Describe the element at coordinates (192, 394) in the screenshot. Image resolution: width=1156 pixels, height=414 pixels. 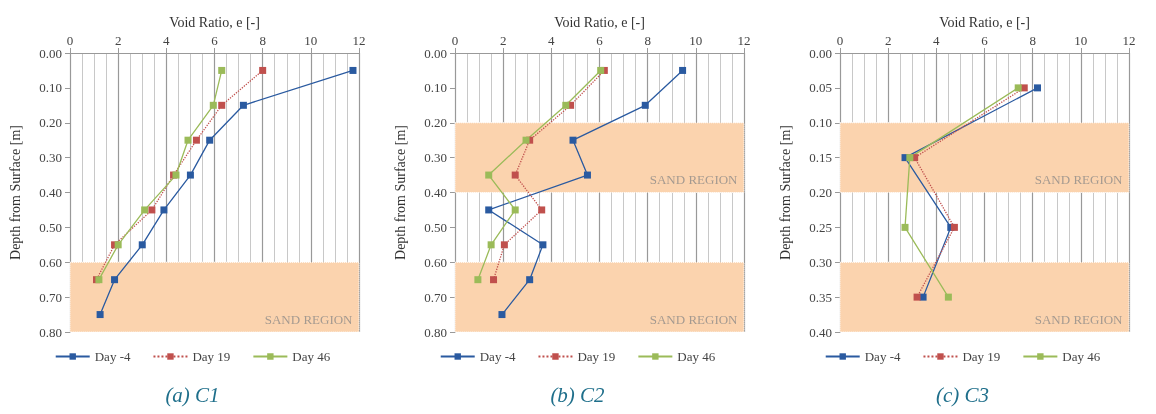
I see `text: (a) C1` at that location.